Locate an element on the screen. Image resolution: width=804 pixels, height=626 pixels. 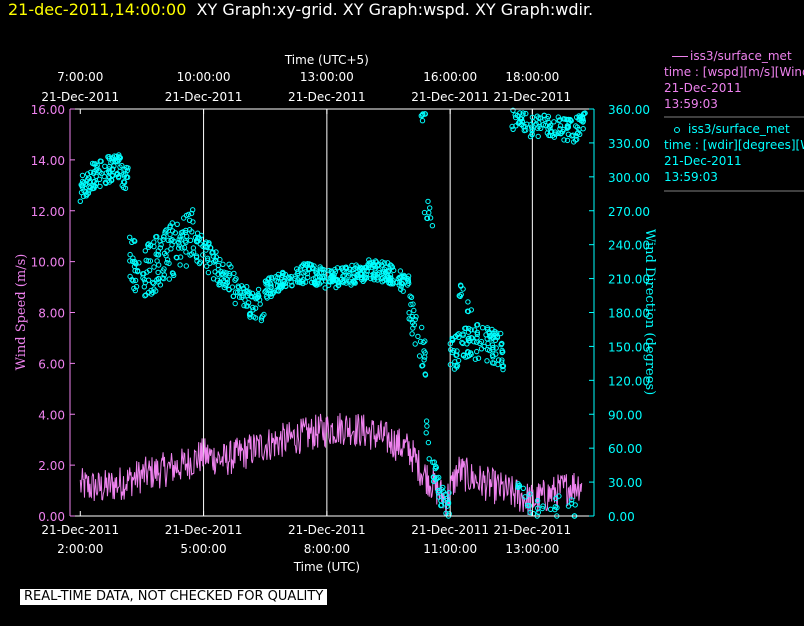
top-tick-date-1: 21-Dec-2011 is located at coordinates (204, 97).